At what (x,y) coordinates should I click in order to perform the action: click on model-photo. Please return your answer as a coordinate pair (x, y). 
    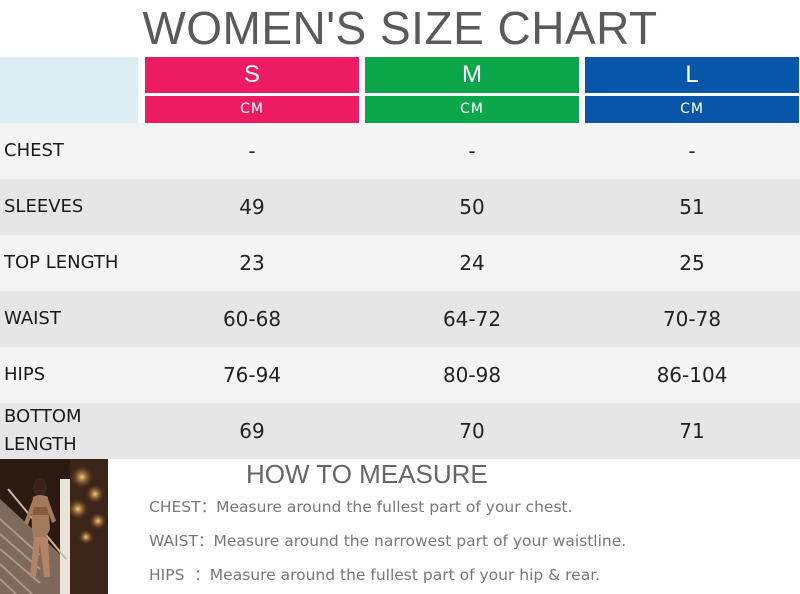
    Looking at the image, I should click on (54, 526).